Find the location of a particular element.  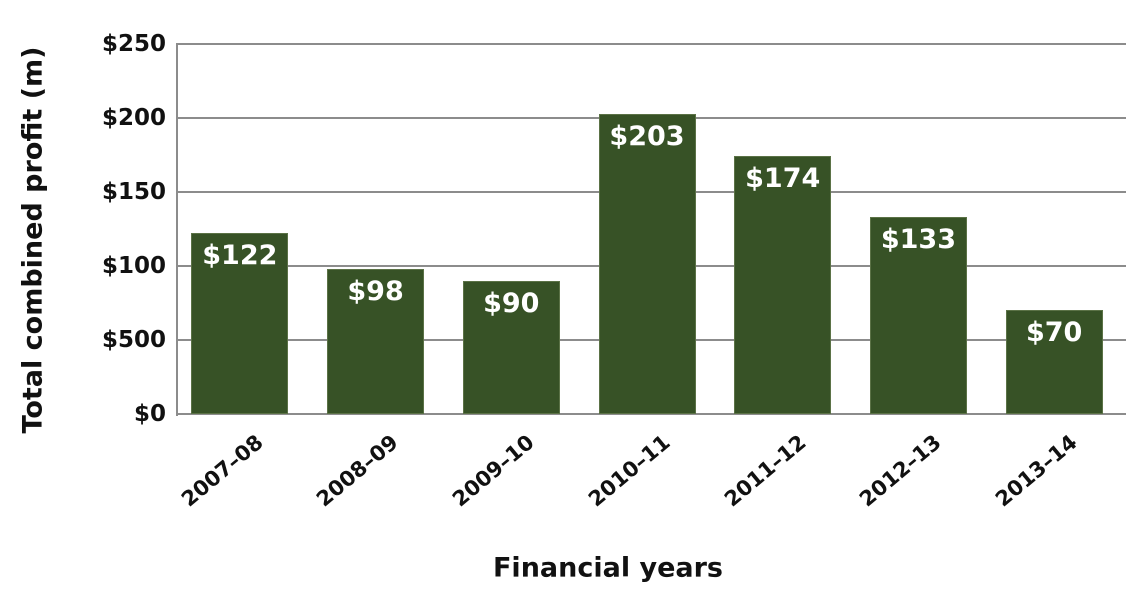

y-tick-label: $100 is located at coordinates (133, 266).